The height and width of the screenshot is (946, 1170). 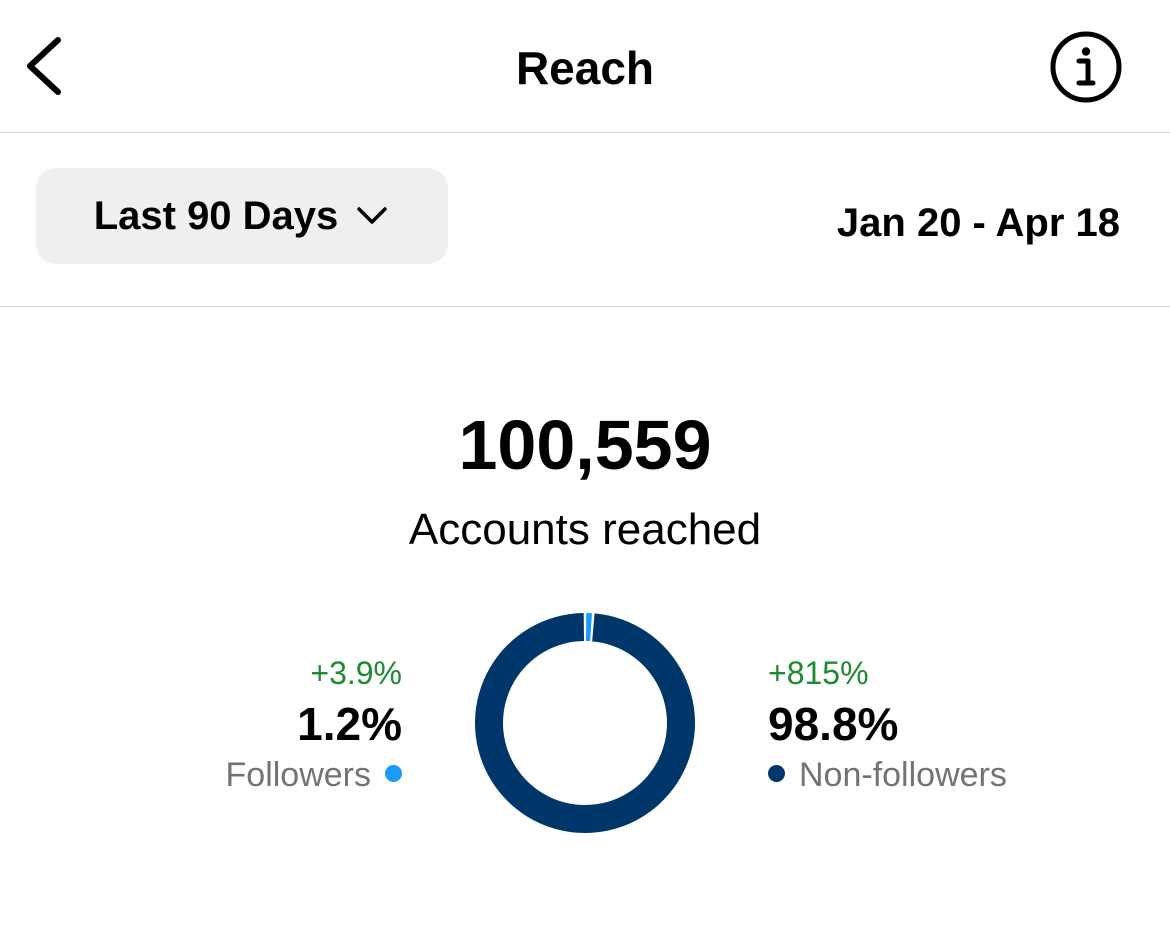 I want to click on followers-segment: +3.9% 1.2% Followers, so click(x=314, y=725).